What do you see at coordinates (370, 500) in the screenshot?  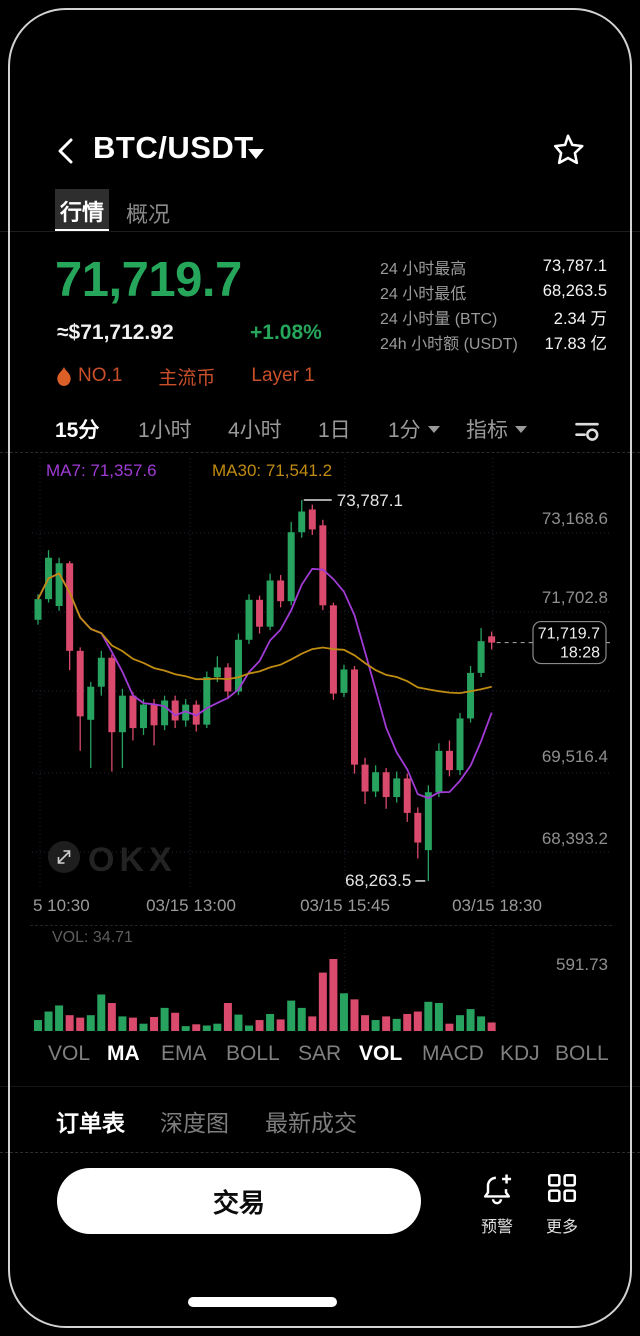 I see `svg-text: 73,787.1` at bounding box center [370, 500].